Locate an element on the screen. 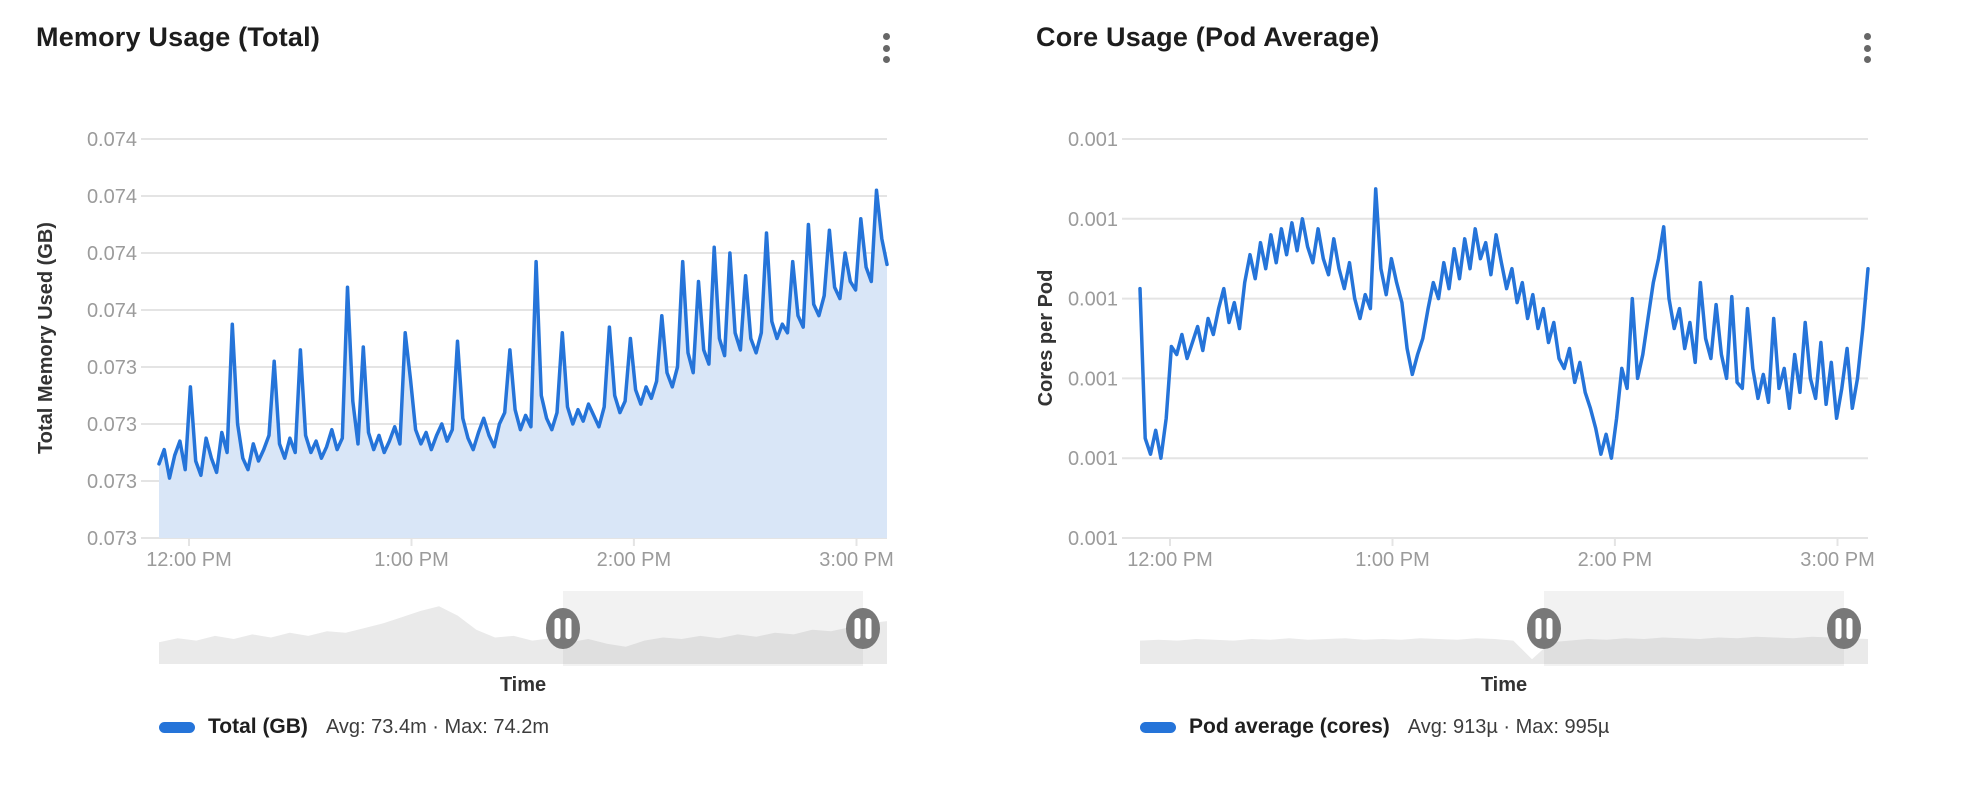 The image size is (1962, 786). legend-label: Total (GB) is located at coordinates (258, 726).